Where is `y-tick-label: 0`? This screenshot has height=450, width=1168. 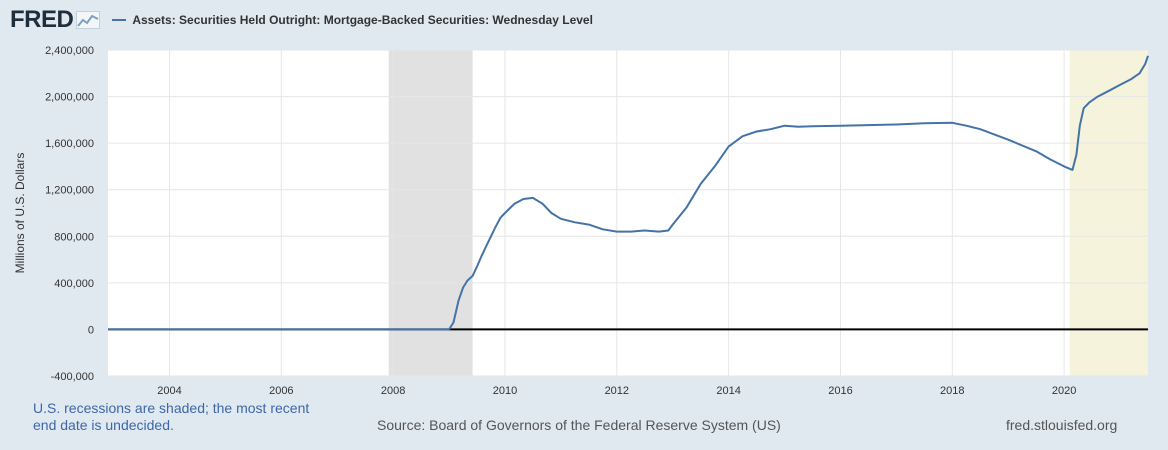 y-tick-label: 0 is located at coordinates (91, 330).